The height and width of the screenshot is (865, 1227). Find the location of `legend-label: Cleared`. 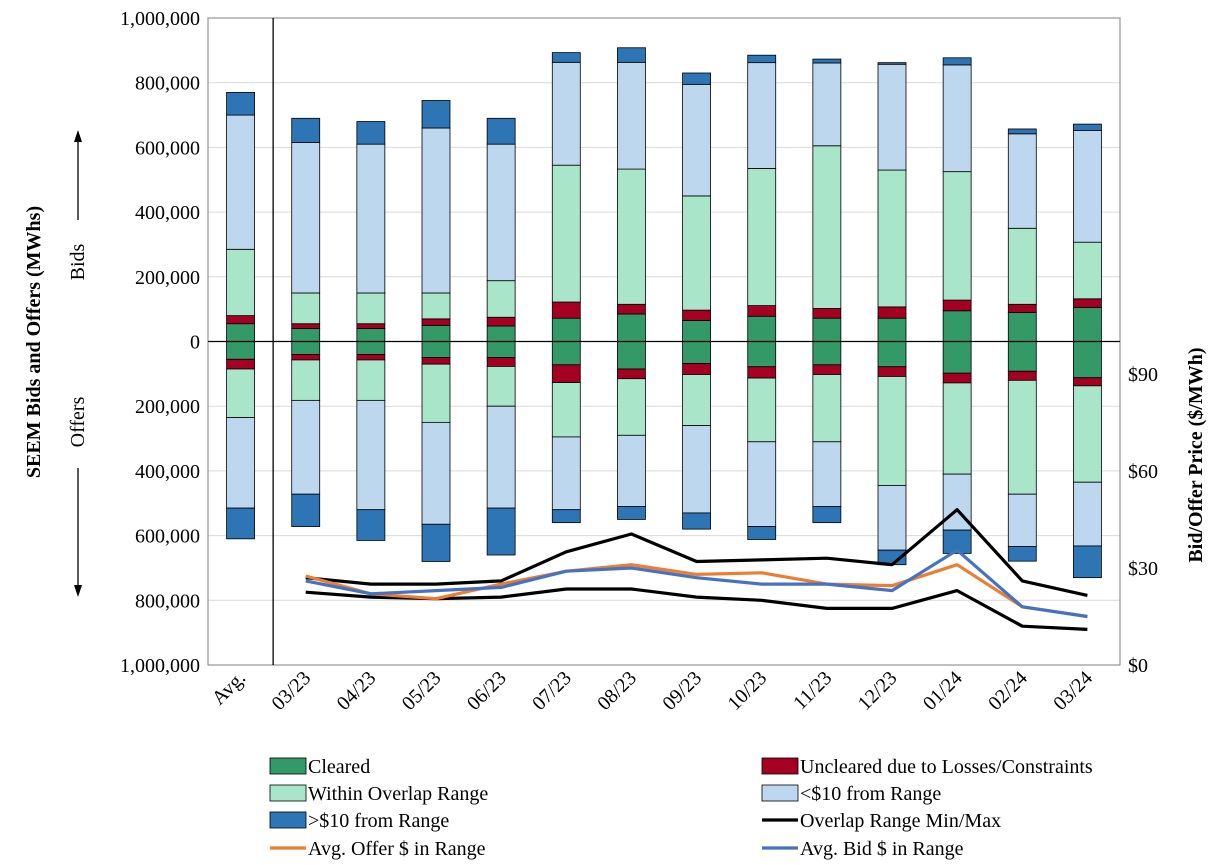

legend-label: Cleared is located at coordinates (339, 767).